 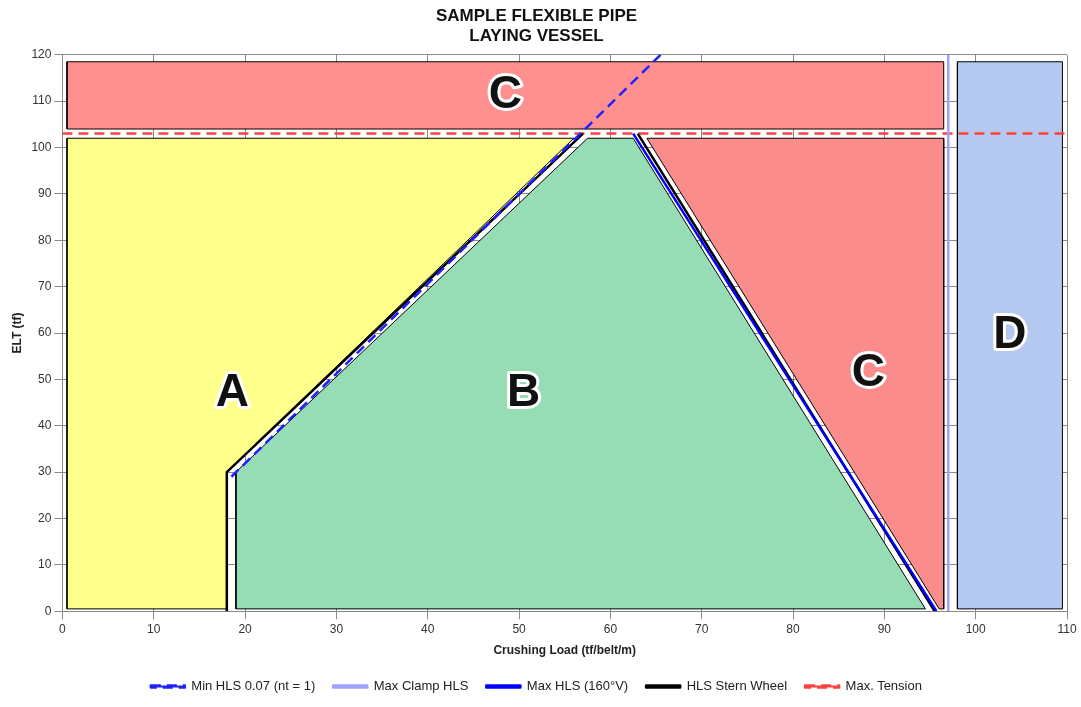 What do you see at coordinates (976, 628) in the screenshot?
I see `x-tick-label: 100` at bounding box center [976, 628].